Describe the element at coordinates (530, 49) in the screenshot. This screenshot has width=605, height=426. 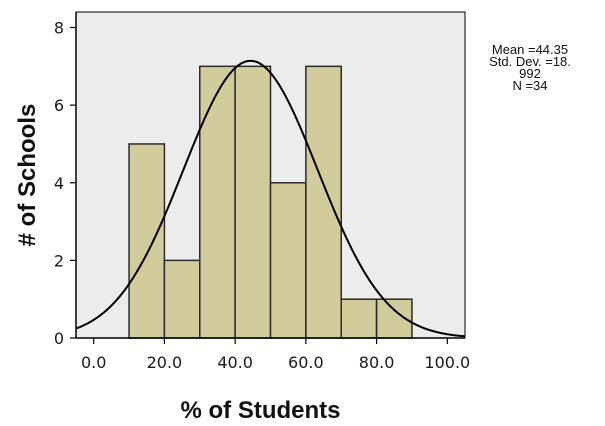
I see `stats-mean: Mean =44.35` at that location.